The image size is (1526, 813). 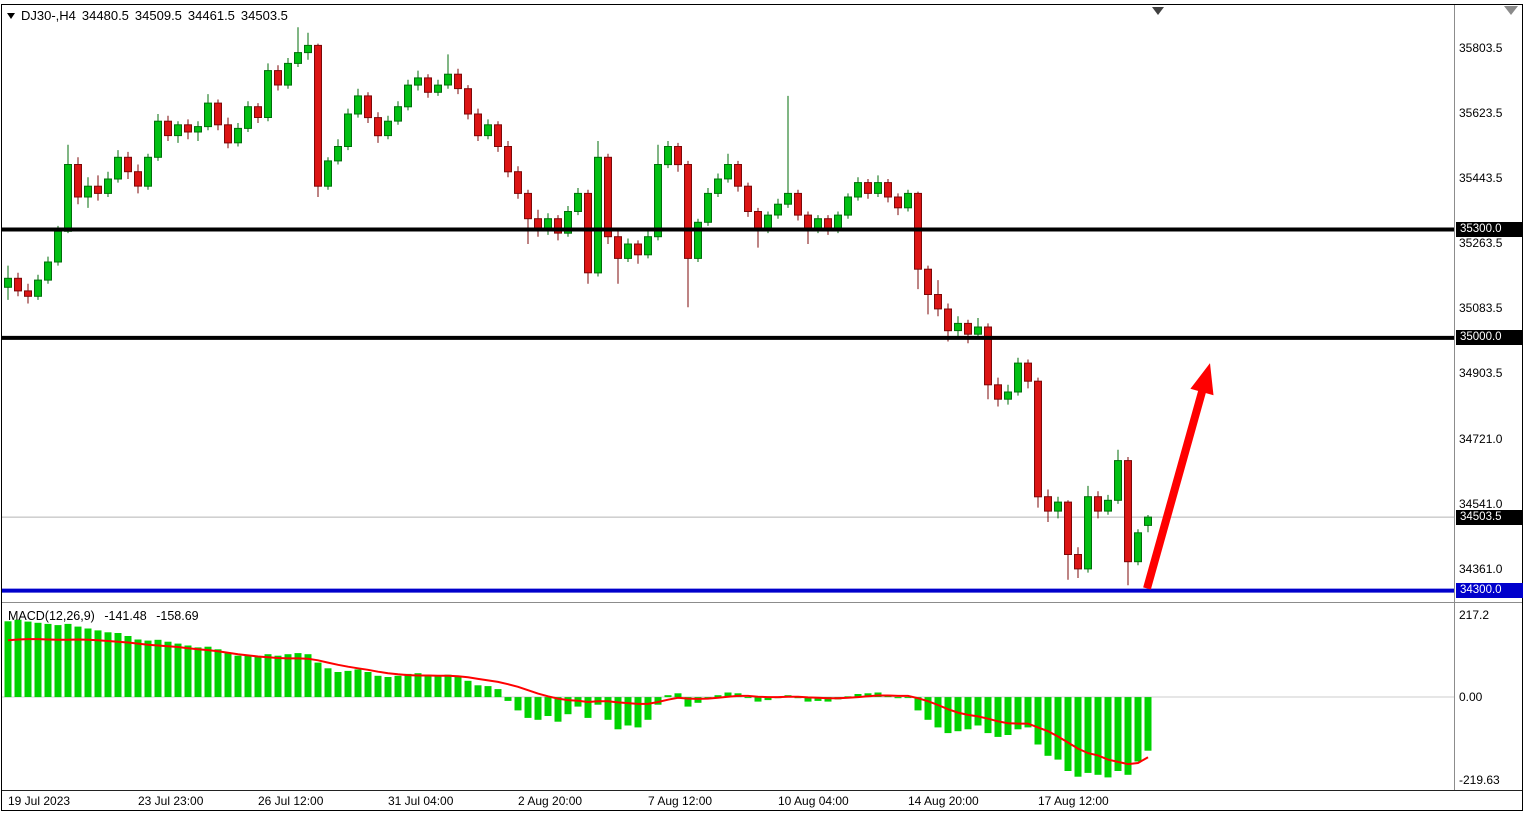 I want to click on macd-signal-value: -158.69, so click(x=177, y=616).